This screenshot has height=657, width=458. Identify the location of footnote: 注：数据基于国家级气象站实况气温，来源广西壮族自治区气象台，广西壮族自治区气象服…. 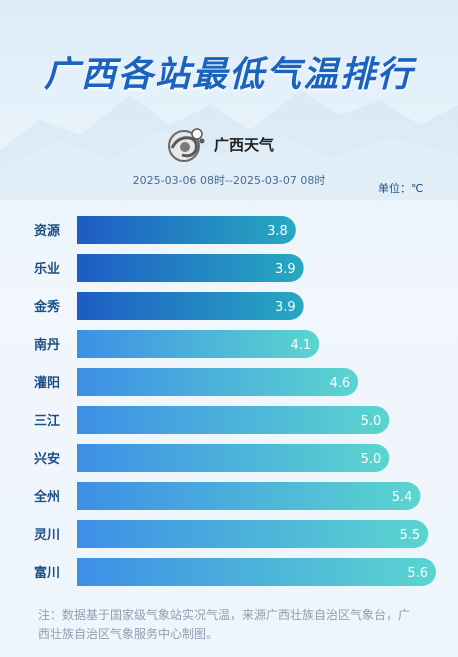
(224, 624).